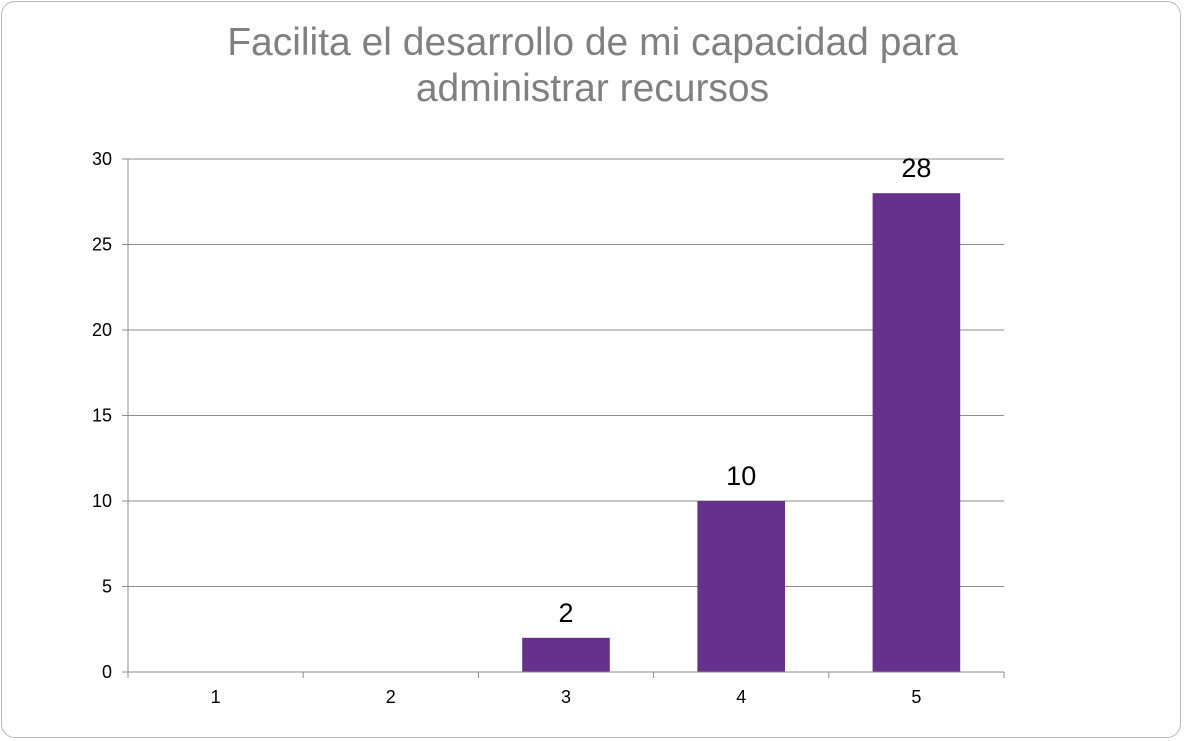 The width and height of the screenshot is (1185, 741). Describe the element at coordinates (565, 613) in the screenshot. I see `data-label-3: 2` at that location.